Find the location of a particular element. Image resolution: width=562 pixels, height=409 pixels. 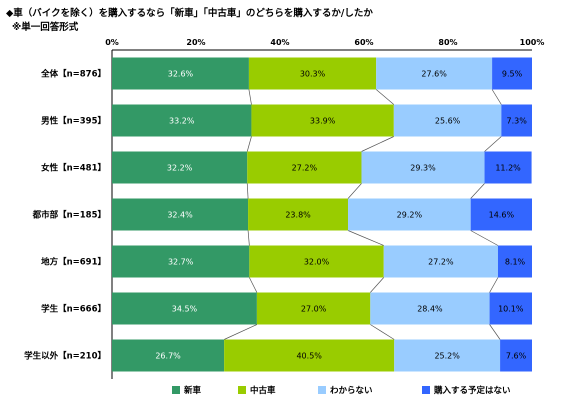

data-label: 7.6% is located at coordinates (516, 356).